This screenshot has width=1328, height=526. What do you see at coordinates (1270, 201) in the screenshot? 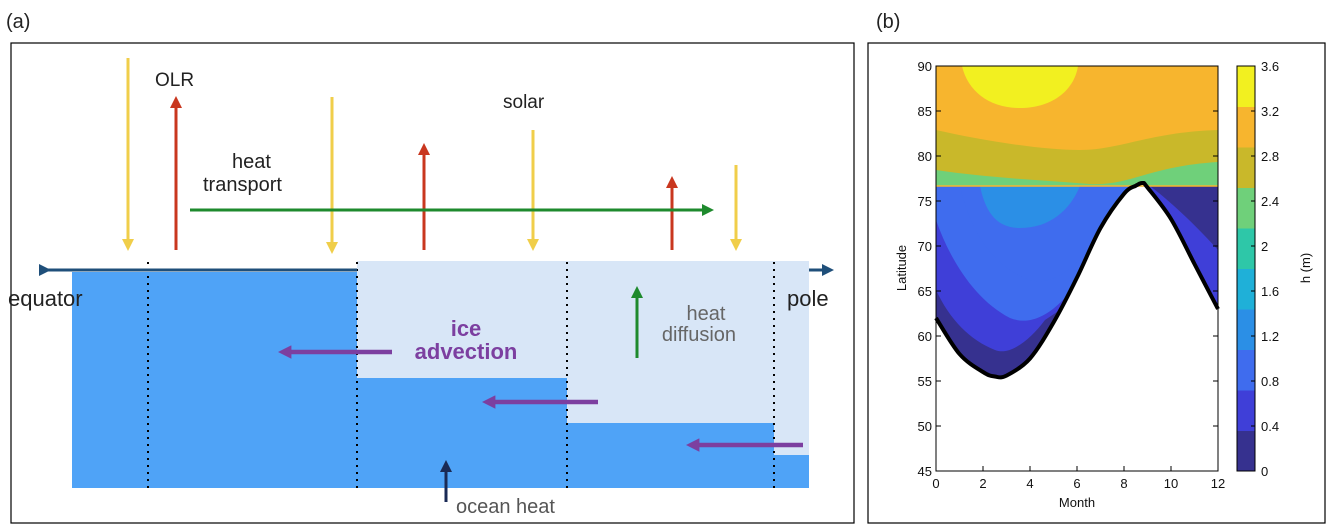
I see `colorbar-tick-label: 2.4` at bounding box center [1270, 201].